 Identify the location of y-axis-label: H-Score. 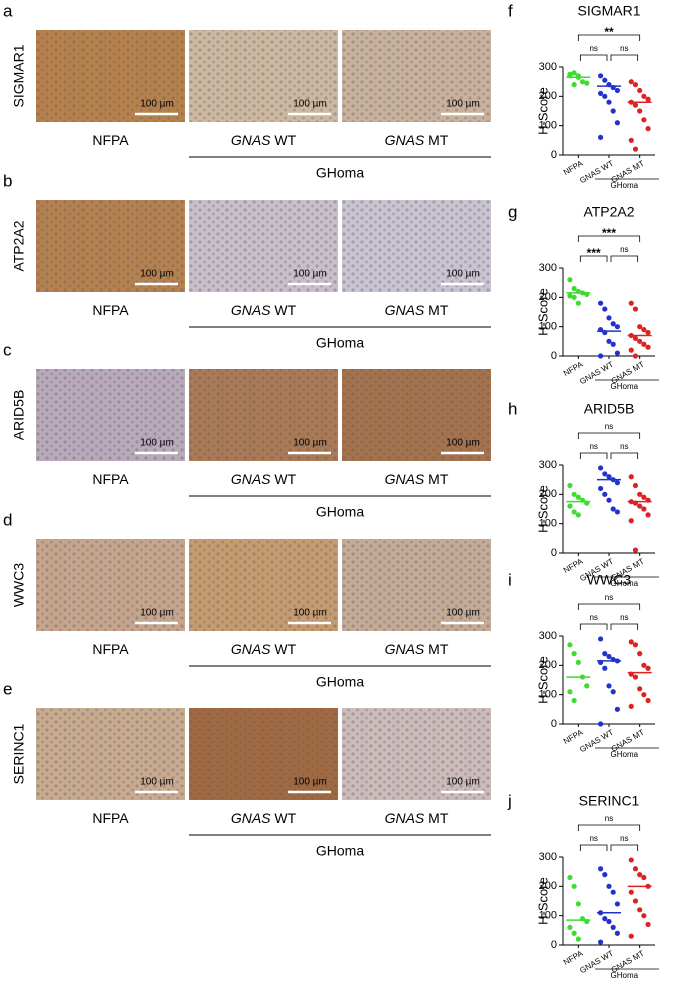
(542, 111).